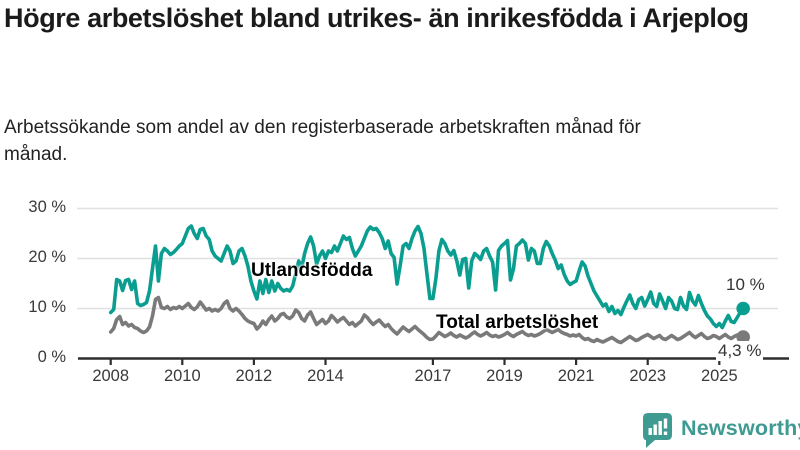 This screenshot has width=800, height=450. I want to click on end-dot-utlandsf-dda, so click(743, 308).